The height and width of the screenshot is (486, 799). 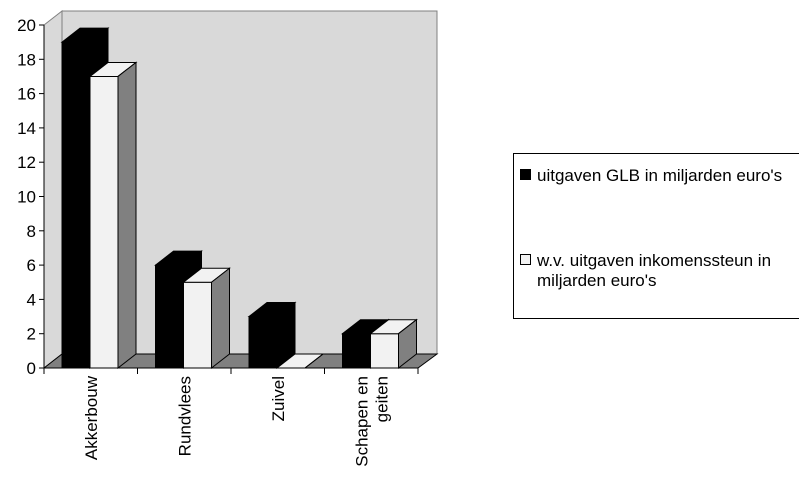 I want to click on y-axis: 0 2 4 6 8 10 12 14 16 18 20, so click(x=31, y=197).